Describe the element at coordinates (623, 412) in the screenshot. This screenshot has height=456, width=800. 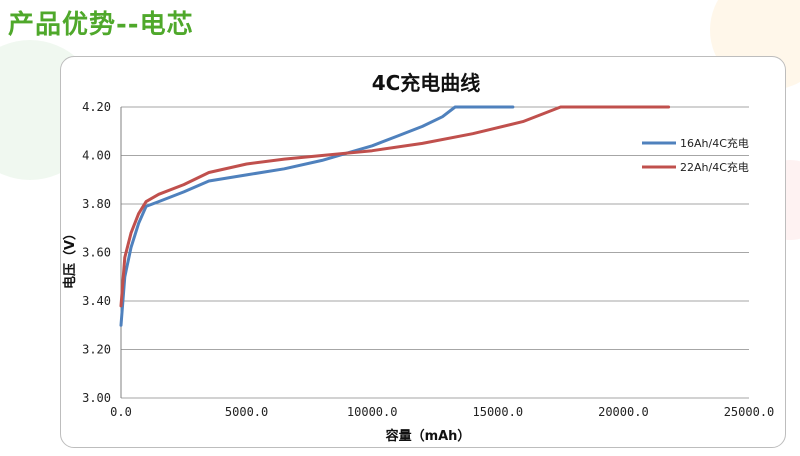
I see `x-tick-label: 20000.0` at that location.